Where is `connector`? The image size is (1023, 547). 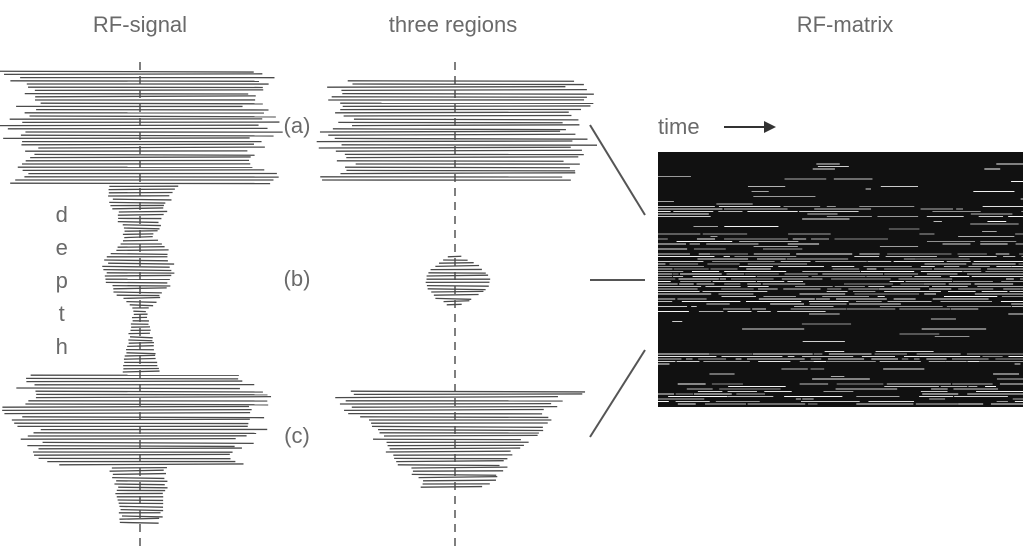
connector is located at coordinates (617, 393).